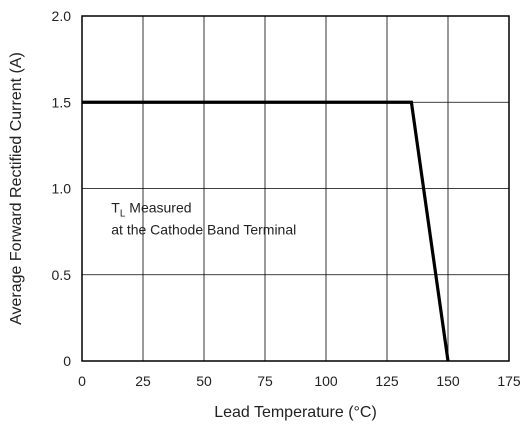 The width and height of the screenshot is (523, 426). Describe the element at coordinates (265, 381) in the screenshot. I see `x-tick-label: 75` at that location.